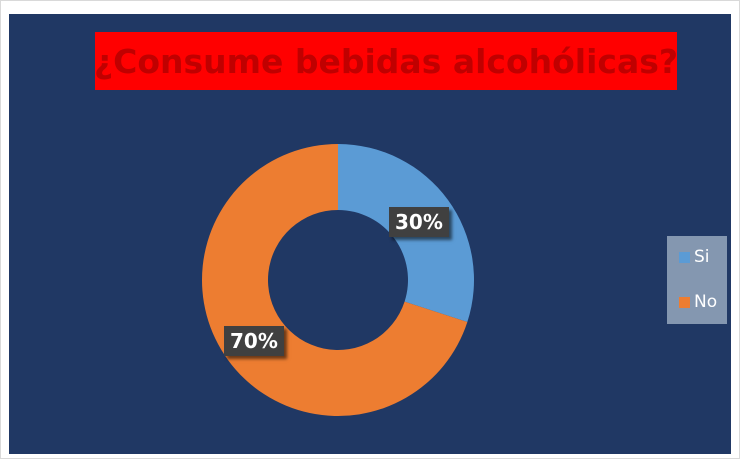 The height and width of the screenshot is (459, 740). Describe the element at coordinates (419, 222) in the screenshot. I see `data-label-si: 30%` at that location.